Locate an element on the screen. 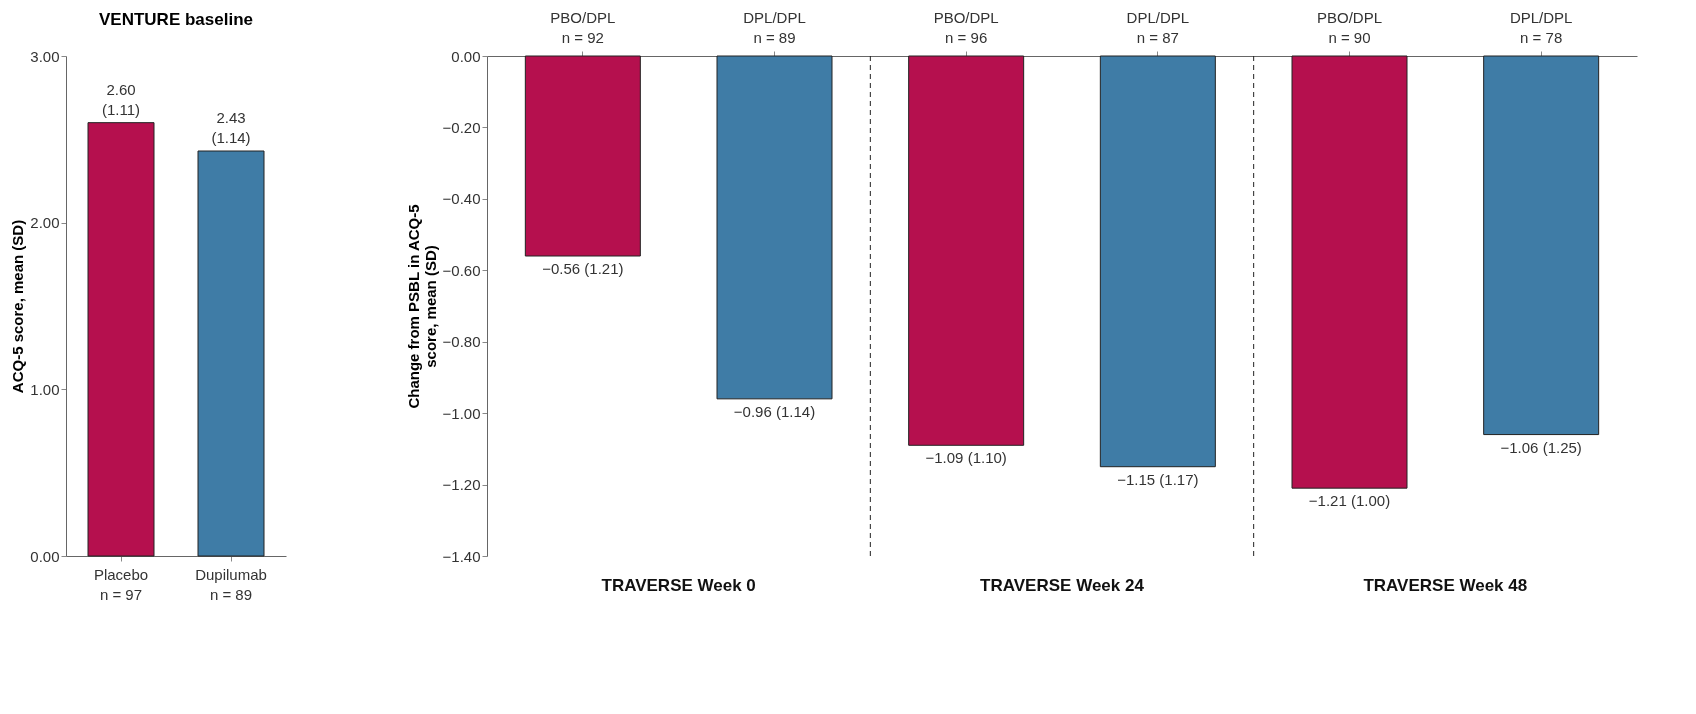  data-label: −1.21 (1.00) is located at coordinates (1349, 501).